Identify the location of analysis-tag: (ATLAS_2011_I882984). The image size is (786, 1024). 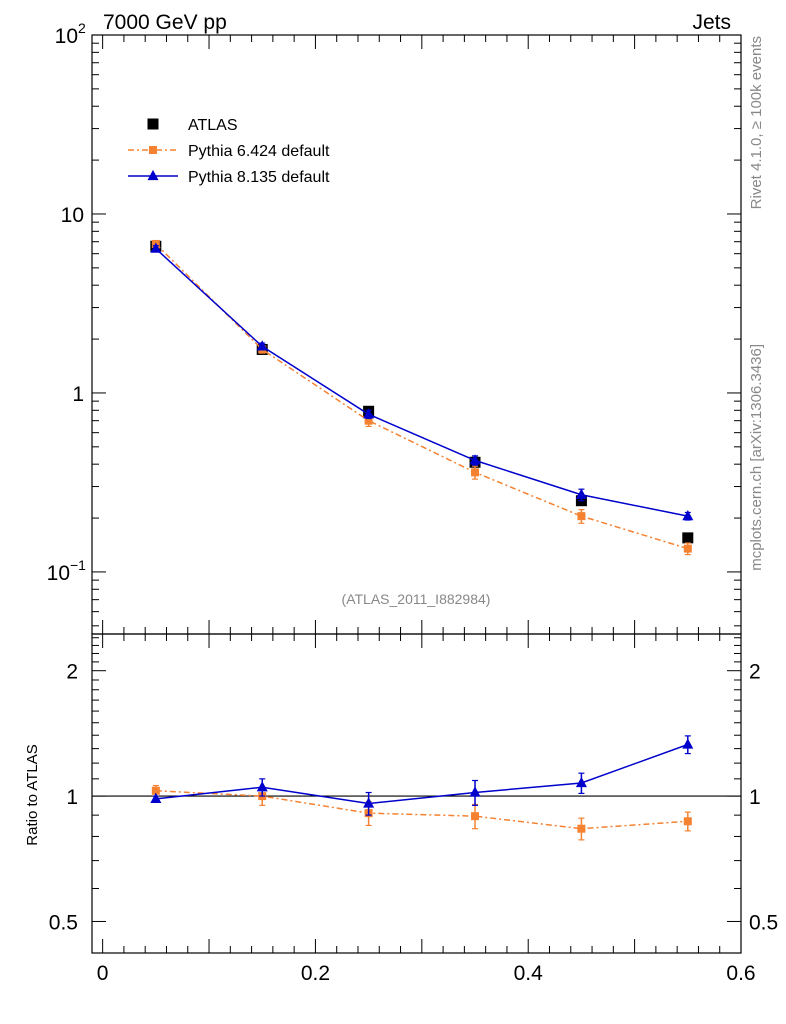
(416, 599).